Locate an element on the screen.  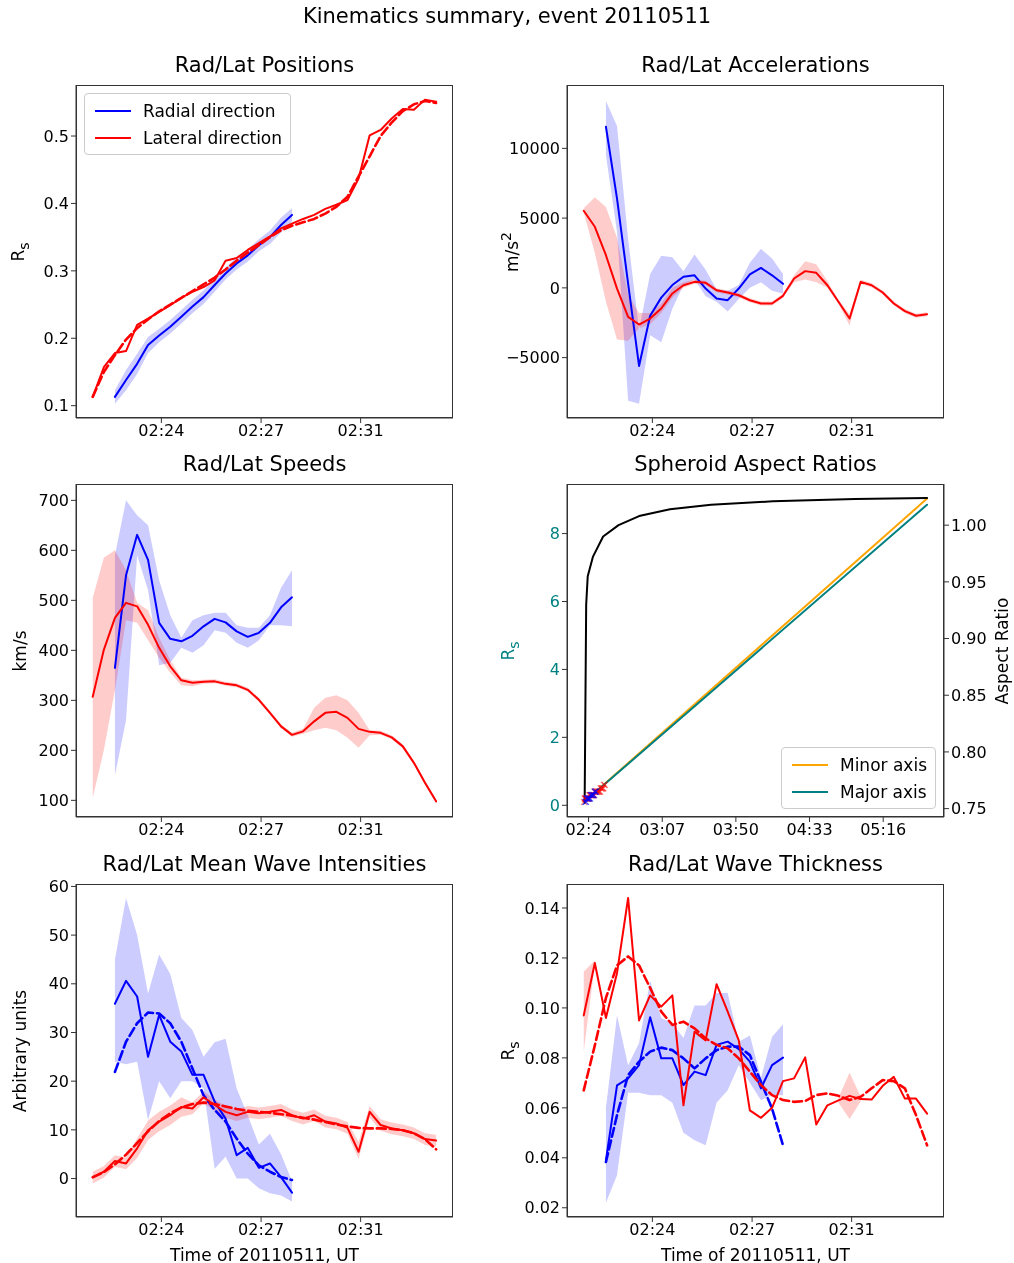
legend-label: Lateral direction is located at coordinates (213, 137).